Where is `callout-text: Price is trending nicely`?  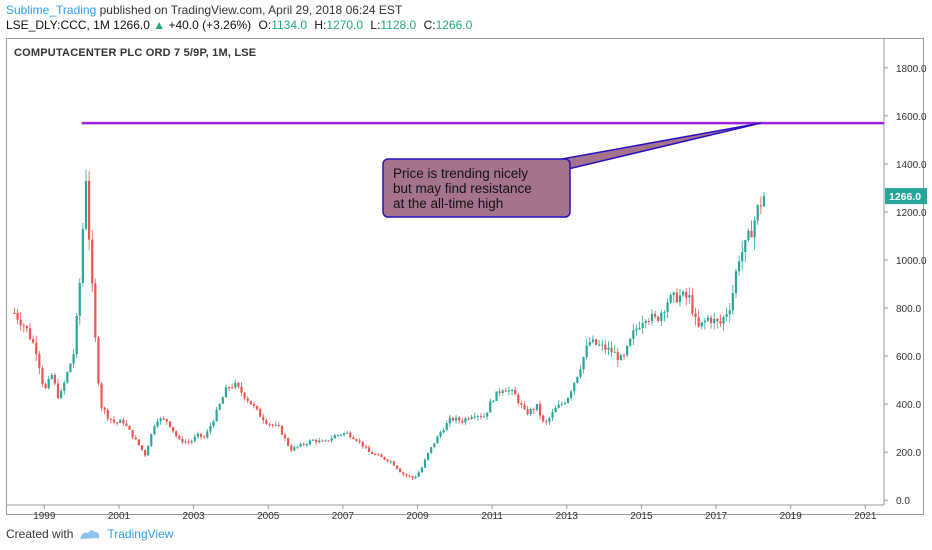 callout-text: Price is trending nicely is located at coordinates (460, 173).